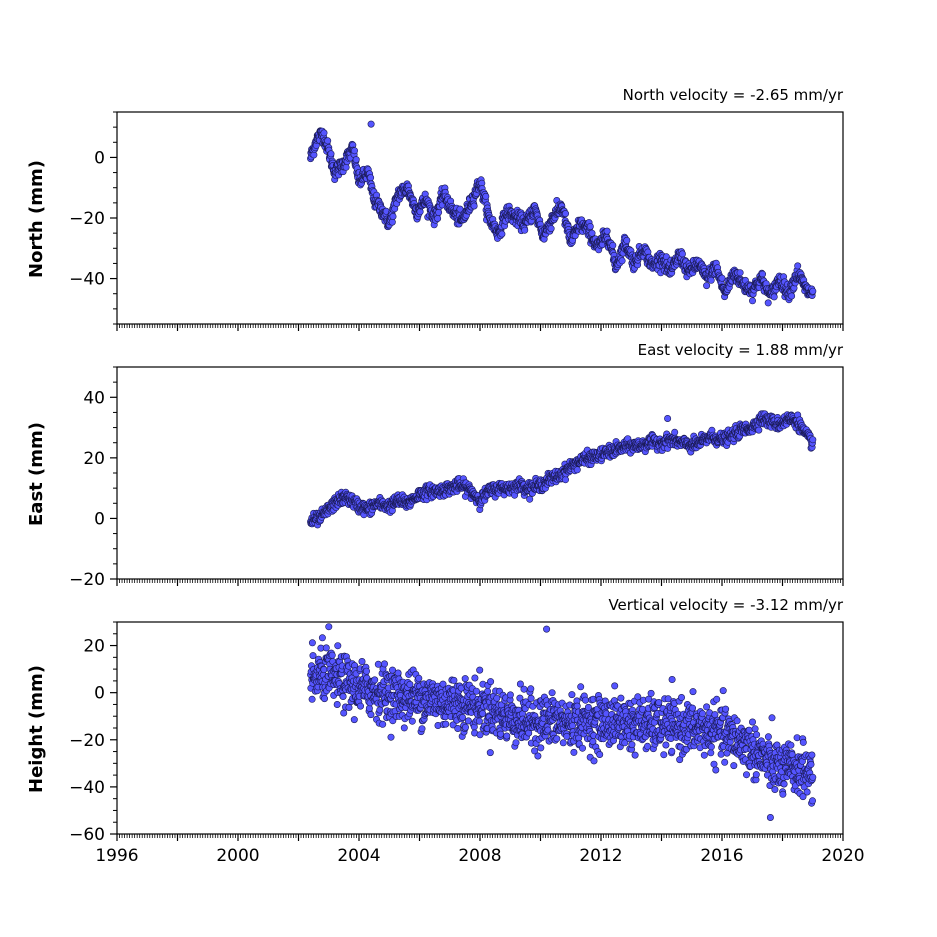  What do you see at coordinates (36, 219) in the screenshot?
I see `north-axis-label: North (mm)` at bounding box center [36, 219].